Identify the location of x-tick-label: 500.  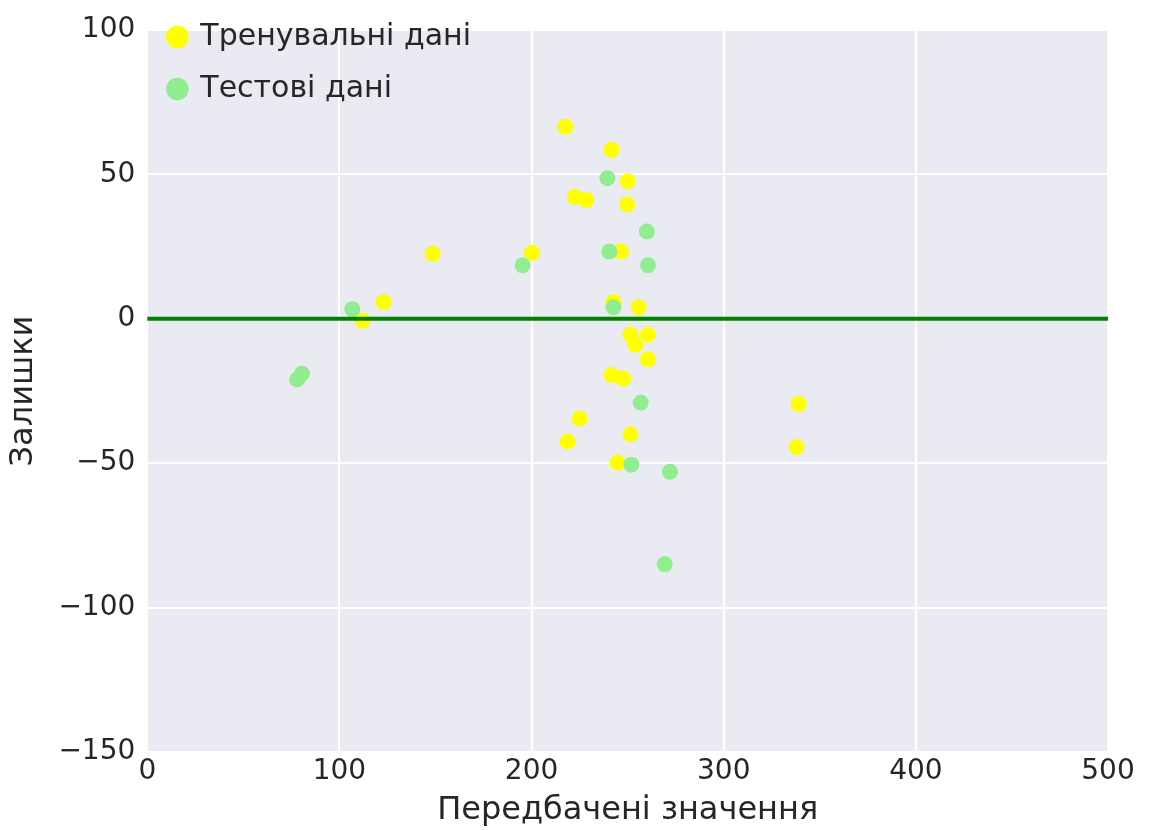
(1108, 770).